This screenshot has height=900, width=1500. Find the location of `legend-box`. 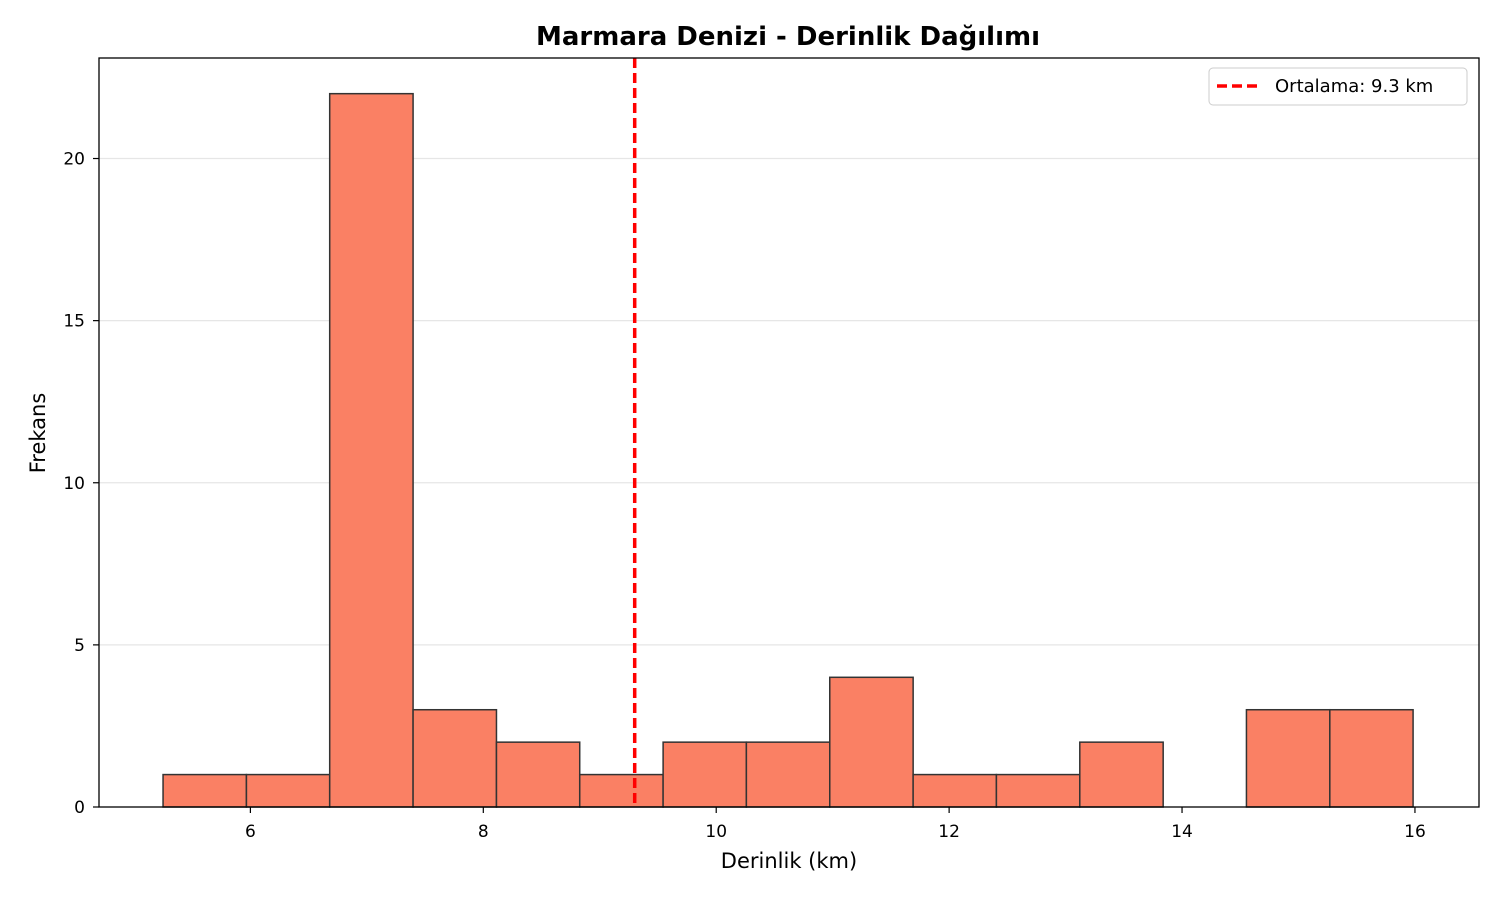

legend-box is located at coordinates (1338, 86).